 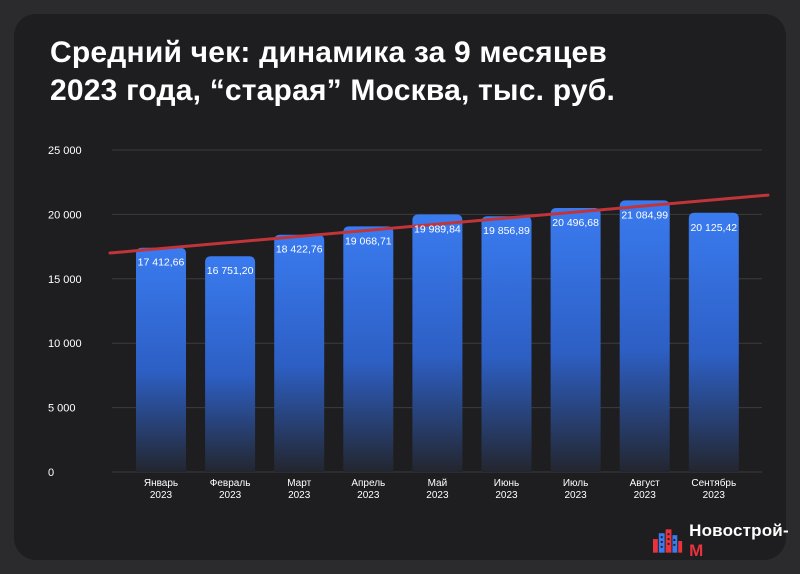 What do you see at coordinates (438, 483) in the screenshot?
I see `x-tick-label: Май` at bounding box center [438, 483].